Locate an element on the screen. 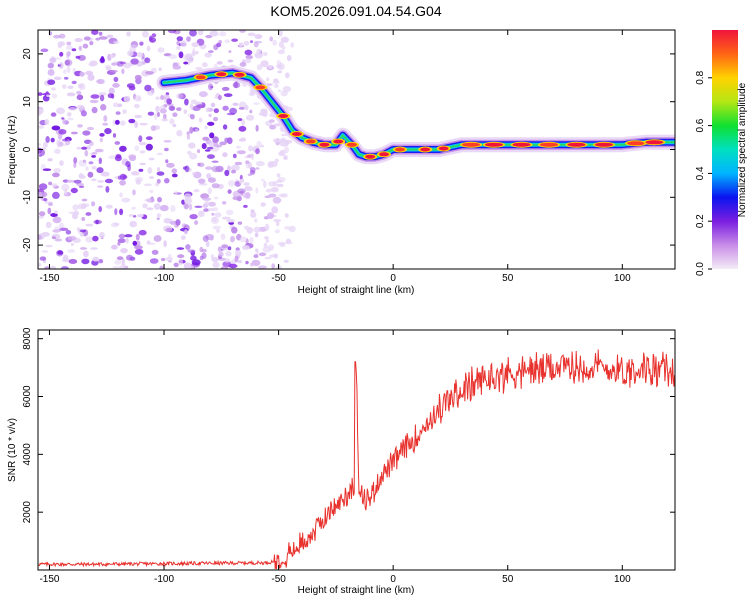  spectrogram-y-tick-label: -10 is located at coordinates (27, 197).